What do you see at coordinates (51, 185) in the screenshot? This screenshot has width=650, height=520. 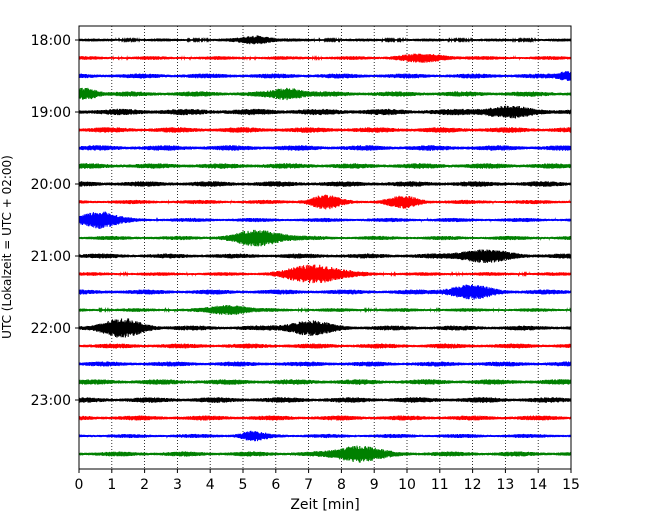 I see `y-tick-label: 20:00` at bounding box center [51, 185].